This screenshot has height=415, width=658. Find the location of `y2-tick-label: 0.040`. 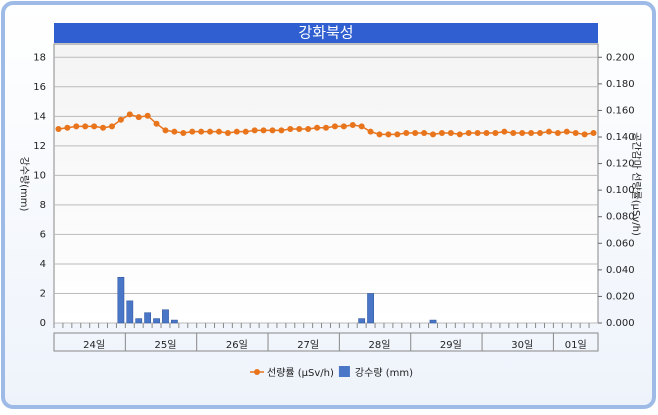

y2-tick-label: 0.040 is located at coordinates (620, 270).